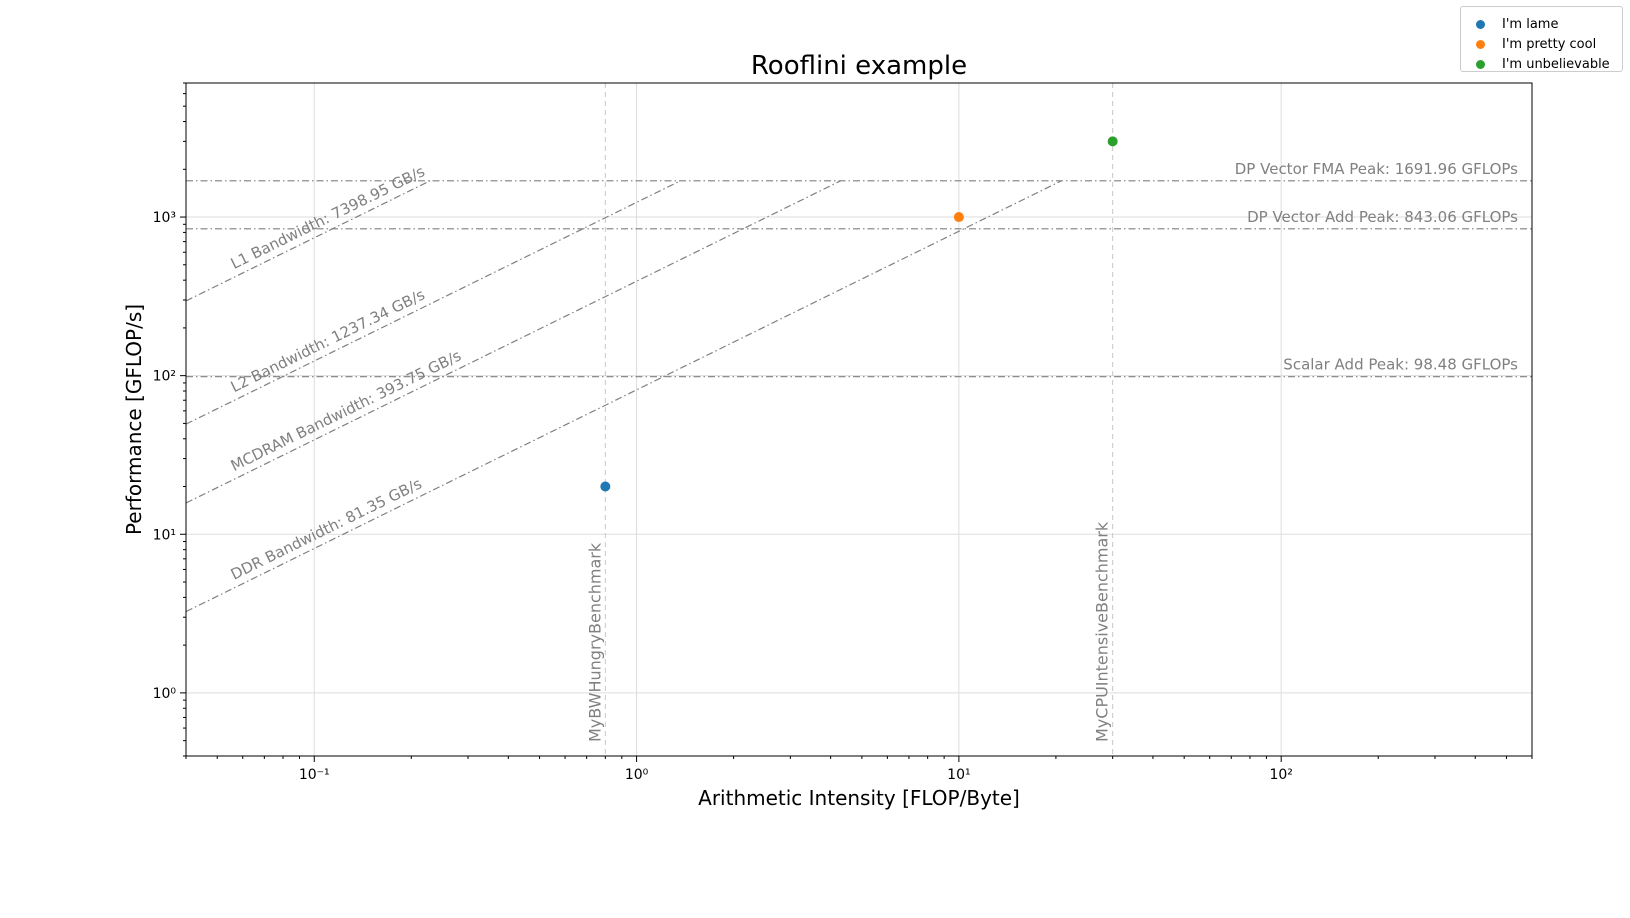  Describe the element at coordinates (164, 377) in the screenshot. I see `y-tick-label: 10²` at that location.